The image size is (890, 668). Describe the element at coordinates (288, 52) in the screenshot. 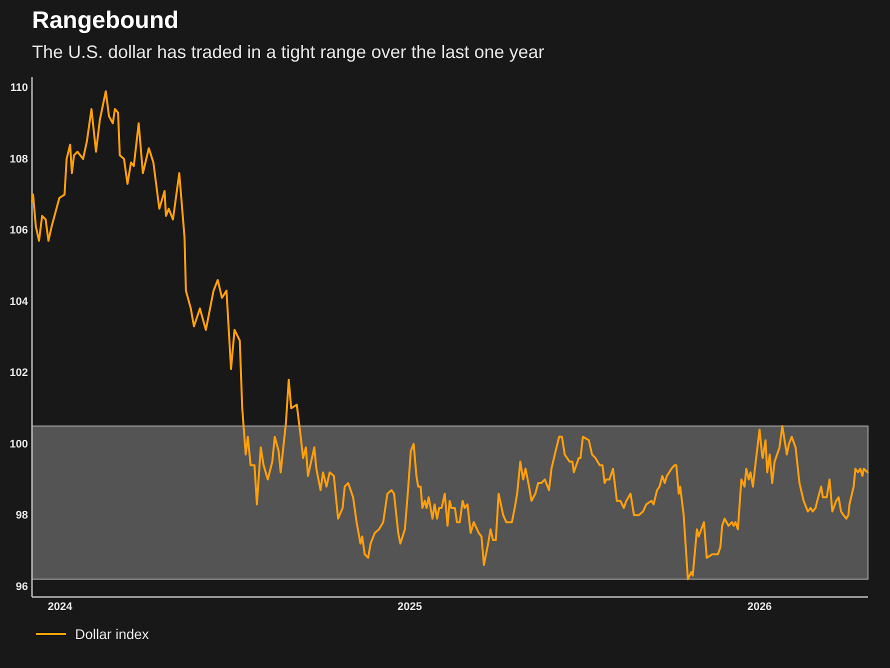

I see `chart-subtitle: The U.S. dollar has traded in a tight range over the last one year` at that location.